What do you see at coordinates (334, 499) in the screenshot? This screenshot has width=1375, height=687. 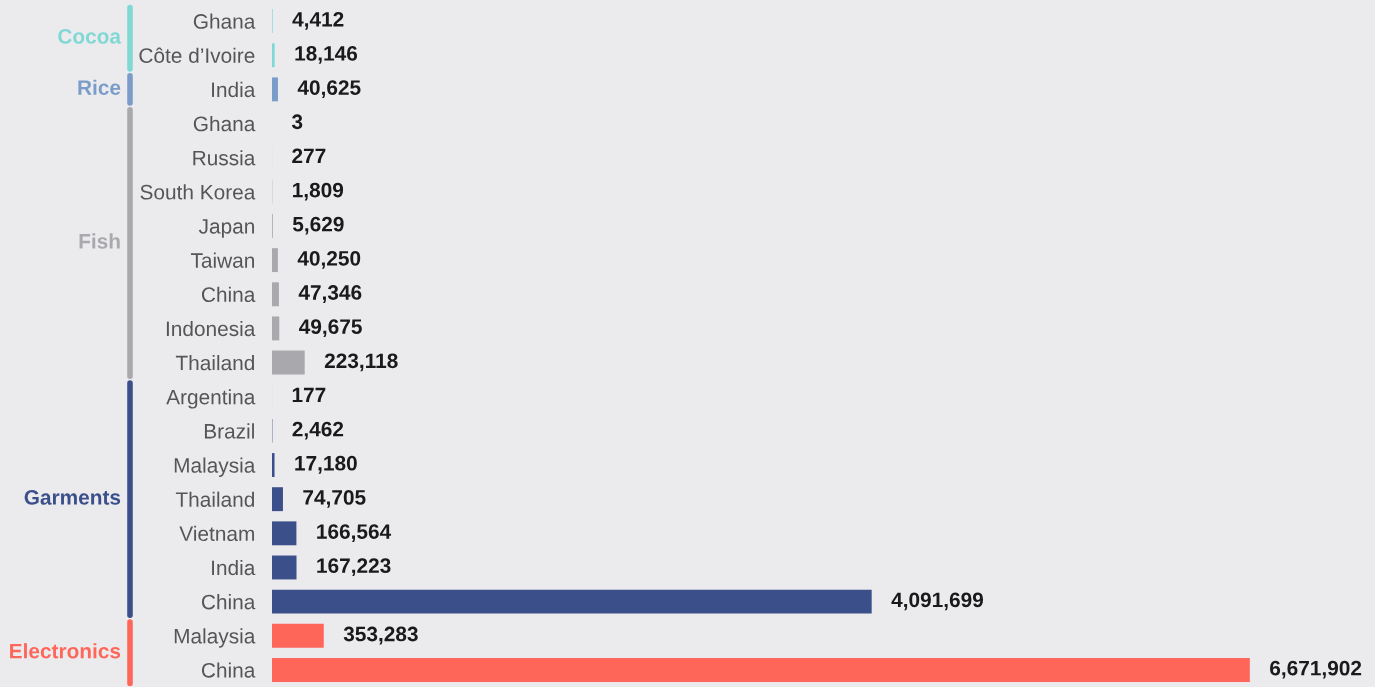 I see `data-label: 74,705` at bounding box center [334, 499].